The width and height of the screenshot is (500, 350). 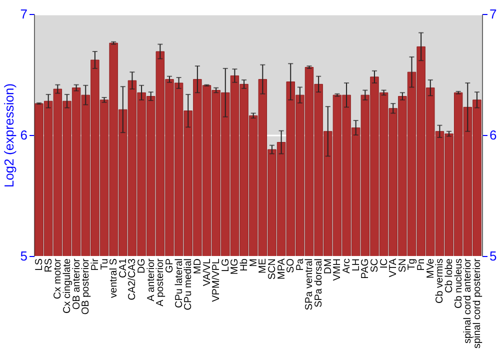 I want to click on x-tick-label: VA/VL, so click(x=207, y=272).